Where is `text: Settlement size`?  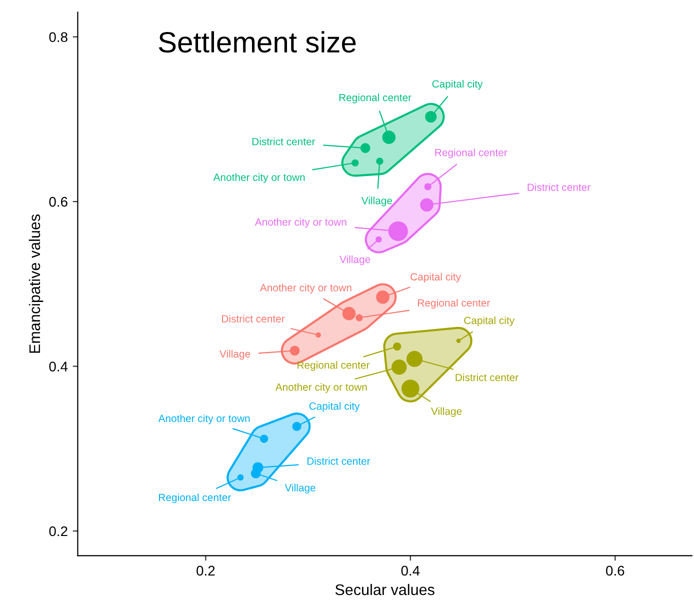
text: Settlement size is located at coordinates (257, 42).